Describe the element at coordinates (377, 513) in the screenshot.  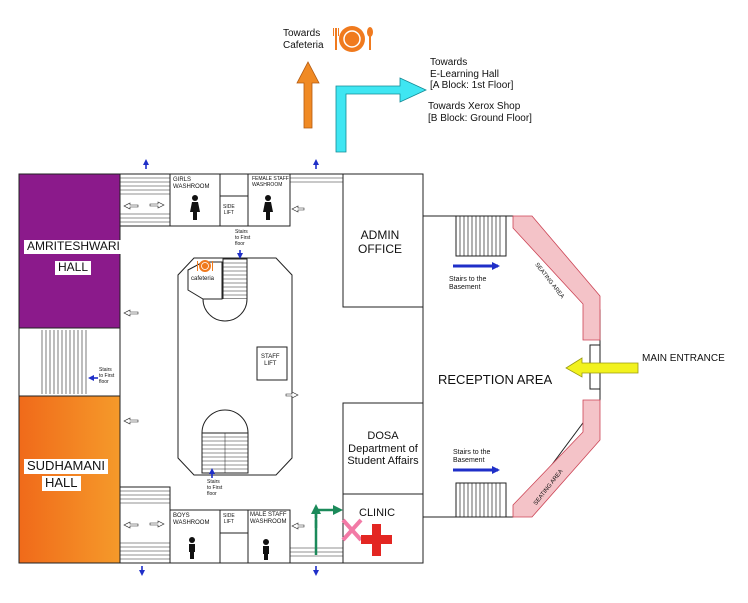
I see `clinic-label: CLINIC` at that location.